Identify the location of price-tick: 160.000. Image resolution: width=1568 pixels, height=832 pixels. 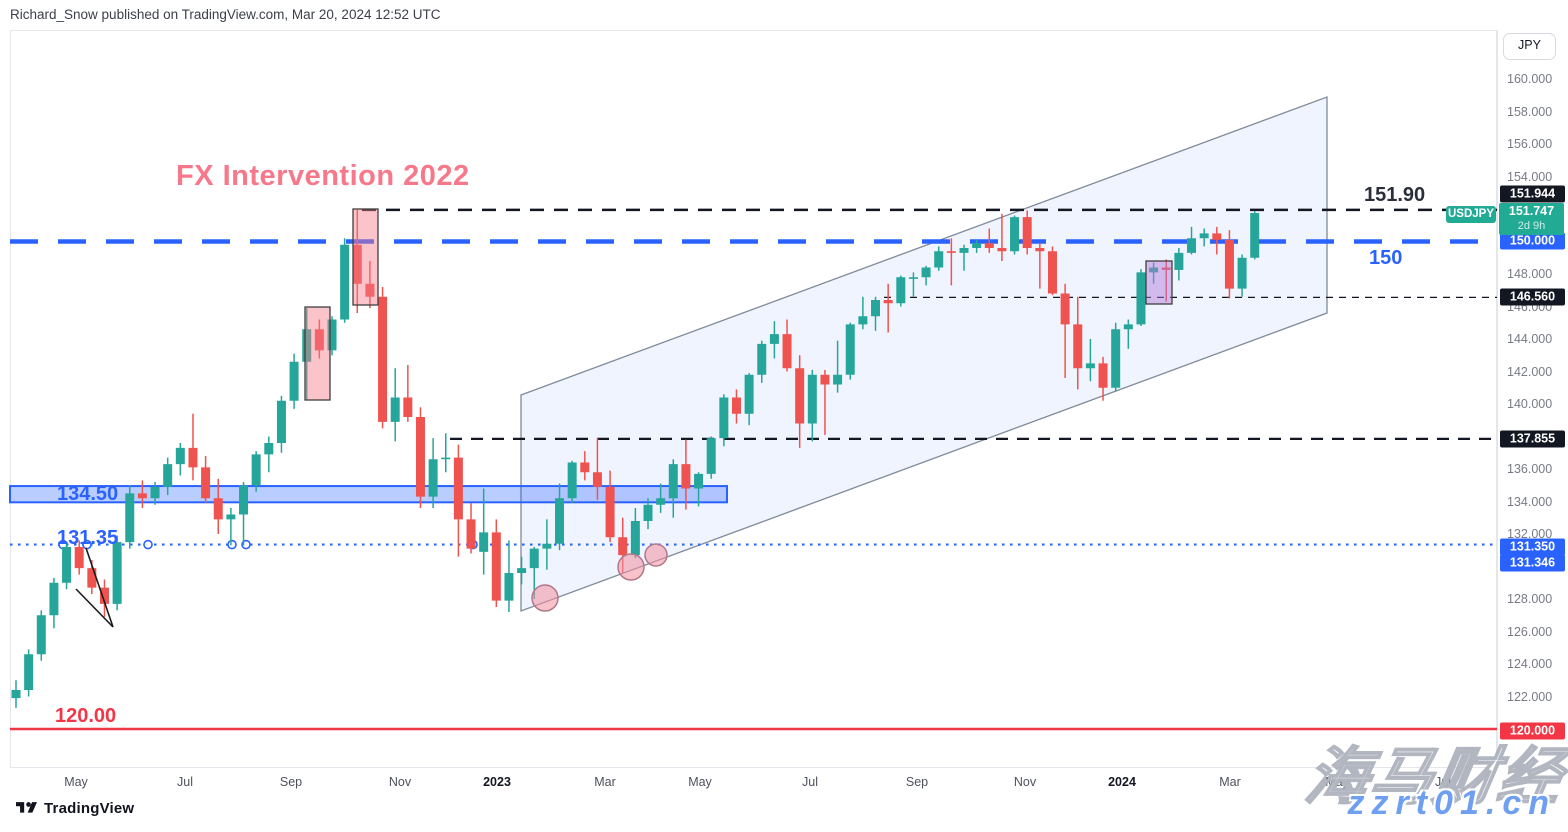
(1530, 79).